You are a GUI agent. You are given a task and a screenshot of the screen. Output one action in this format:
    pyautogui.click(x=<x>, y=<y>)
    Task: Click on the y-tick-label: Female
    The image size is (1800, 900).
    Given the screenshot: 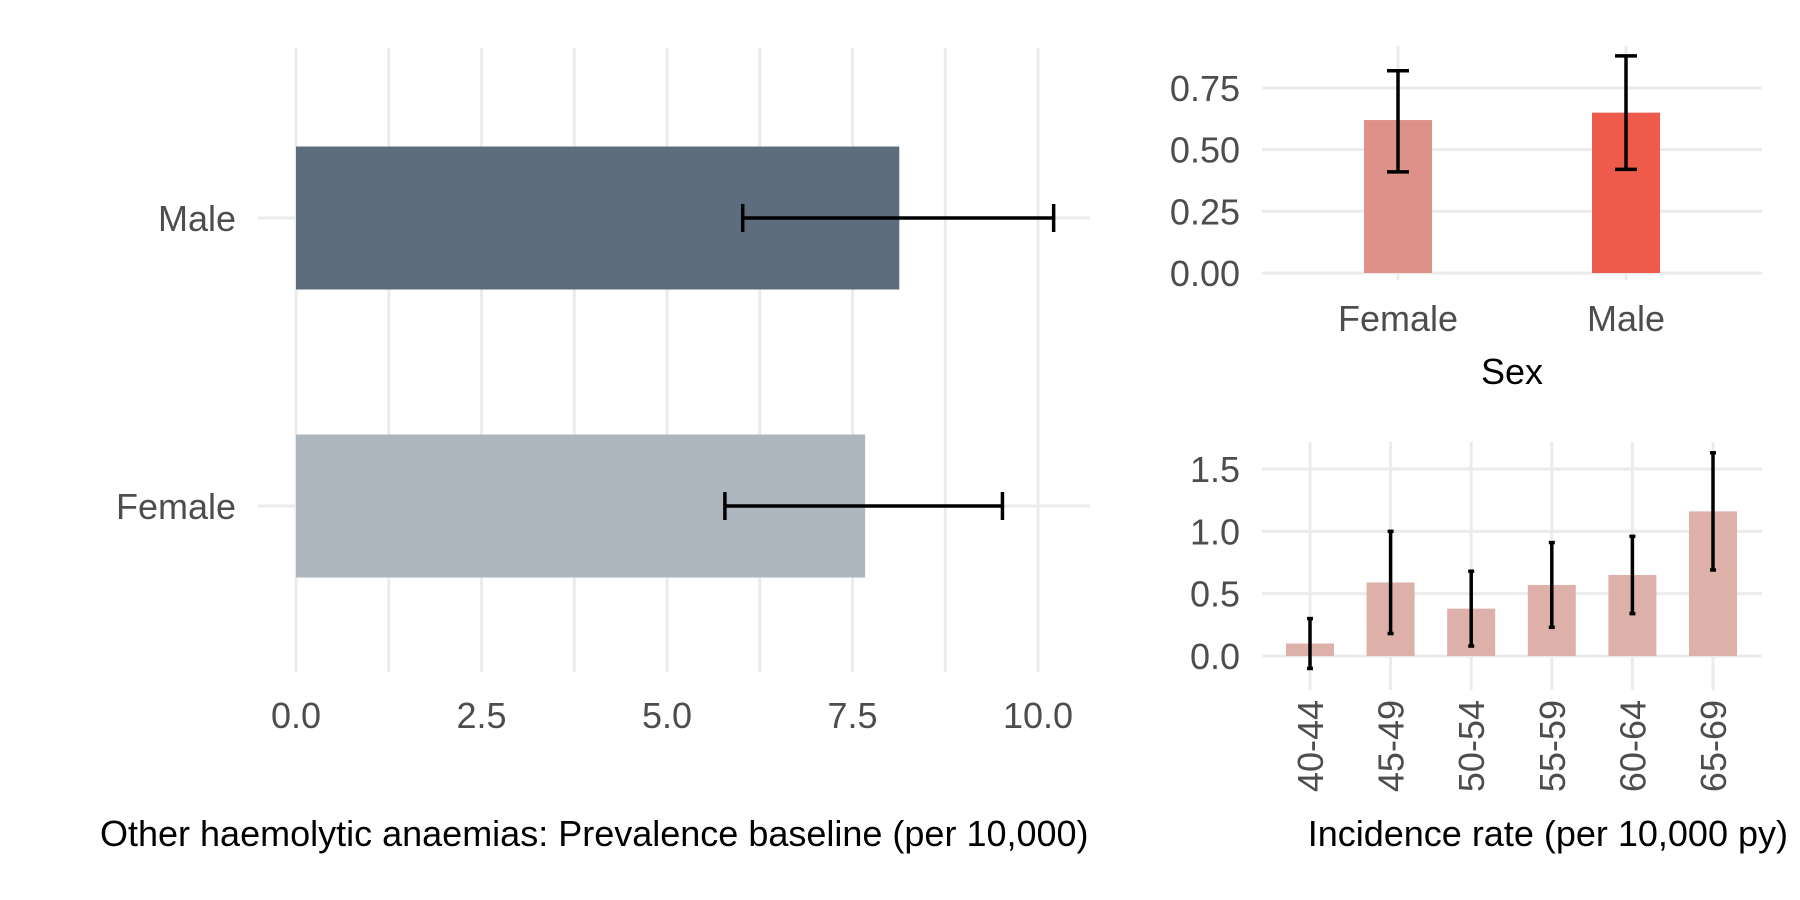 What is the action you would take?
    pyautogui.click(x=176, y=506)
    